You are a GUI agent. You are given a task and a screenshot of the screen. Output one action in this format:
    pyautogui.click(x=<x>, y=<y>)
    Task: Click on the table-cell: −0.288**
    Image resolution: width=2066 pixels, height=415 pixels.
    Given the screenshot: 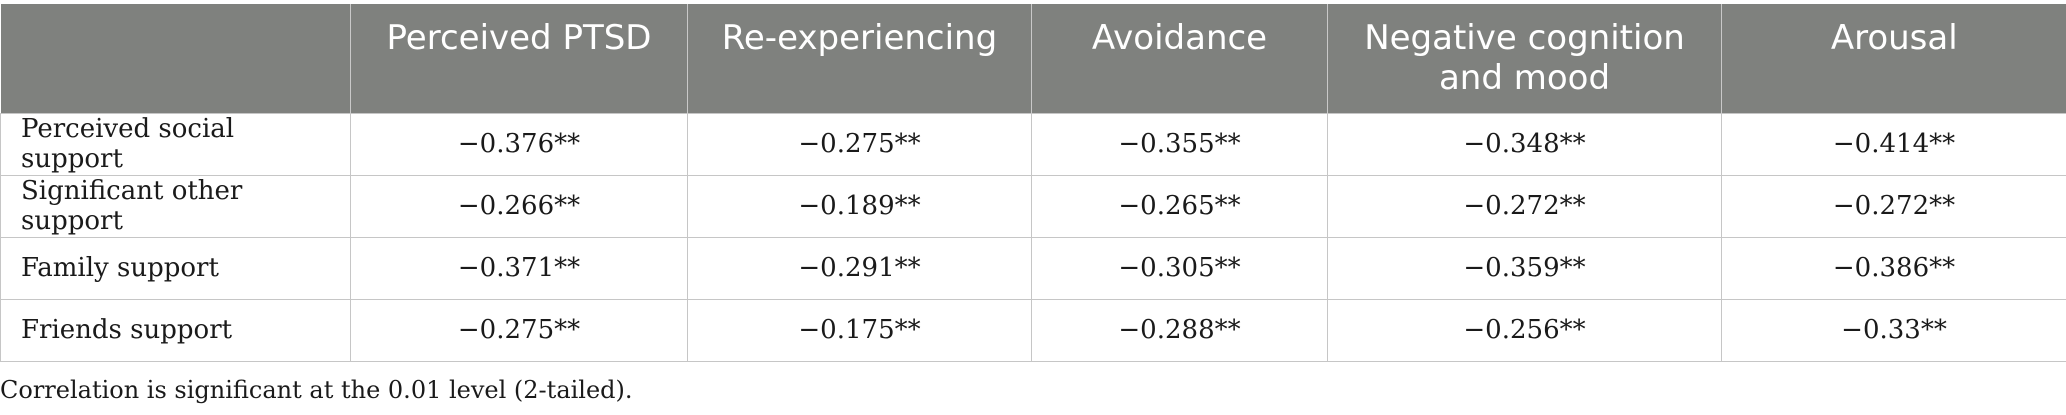 What is the action you would take?
    pyautogui.click(x=1179, y=330)
    